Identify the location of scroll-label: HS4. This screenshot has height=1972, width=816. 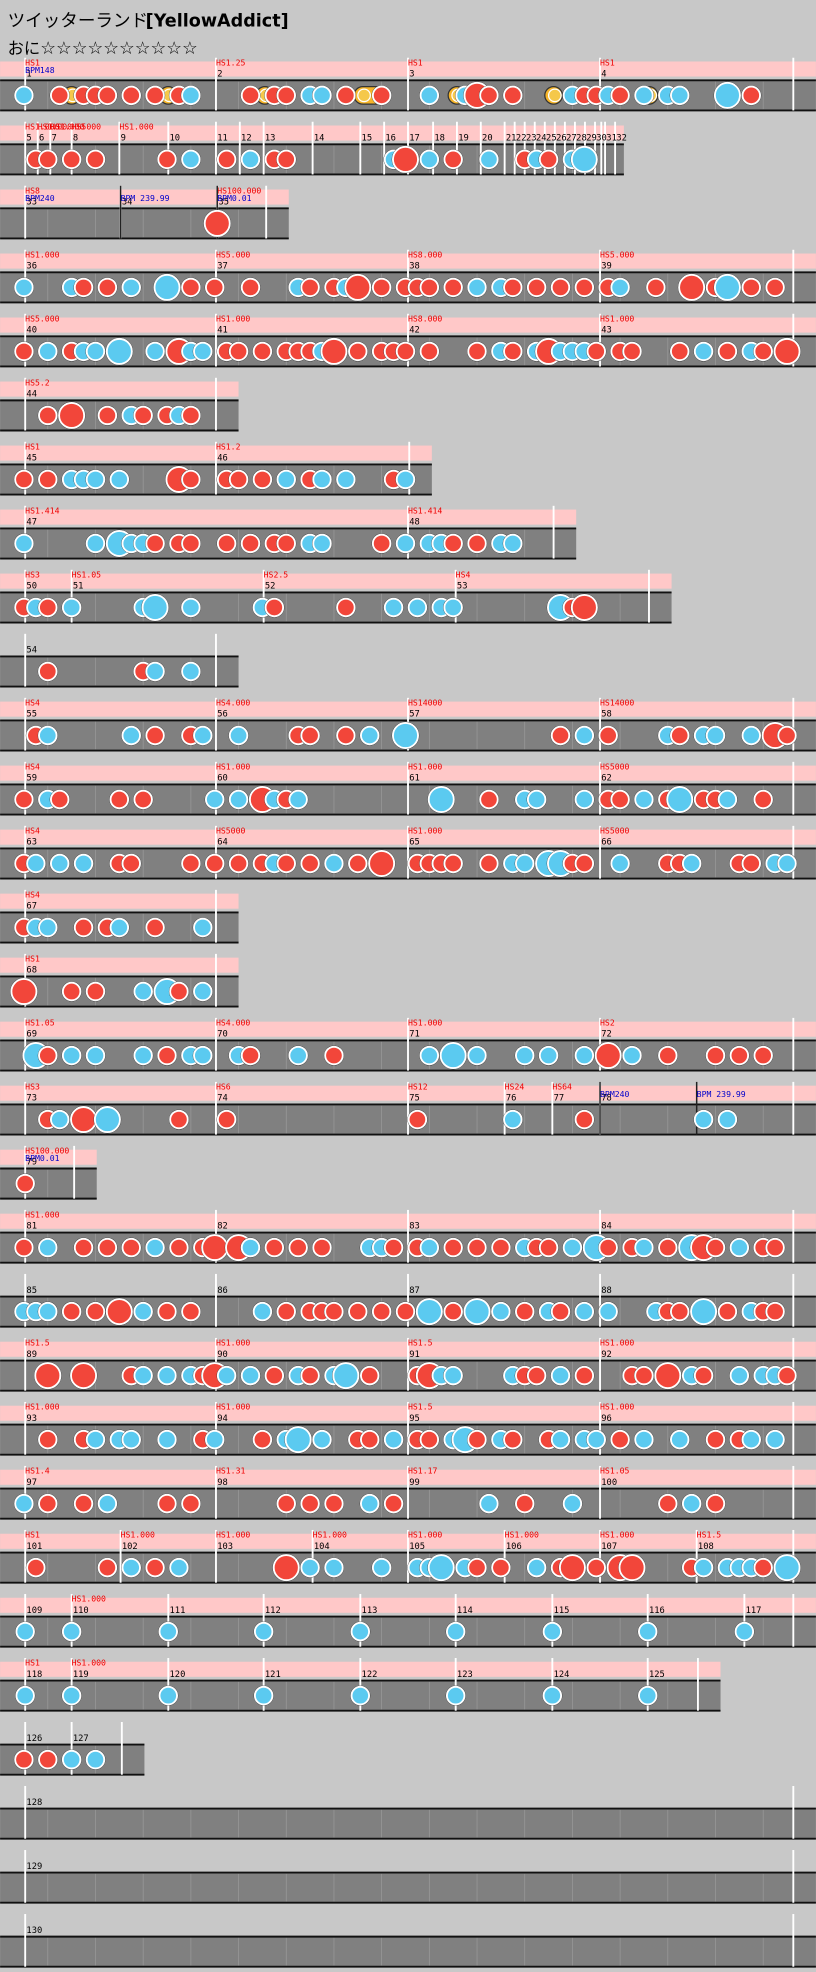
(32, 830).